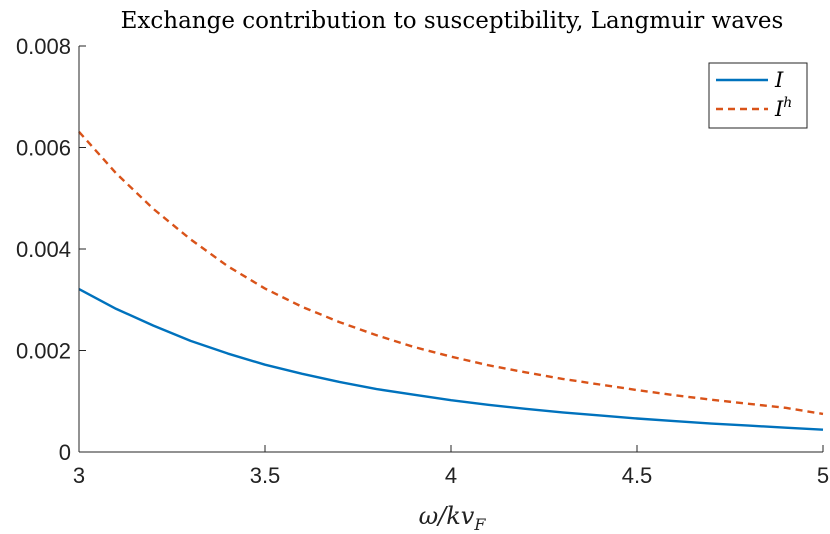  What do you see at coordinates (43, 249) in the screenshot?
I see `y-tick-label: 0.004` at bounding box center [43, 249].